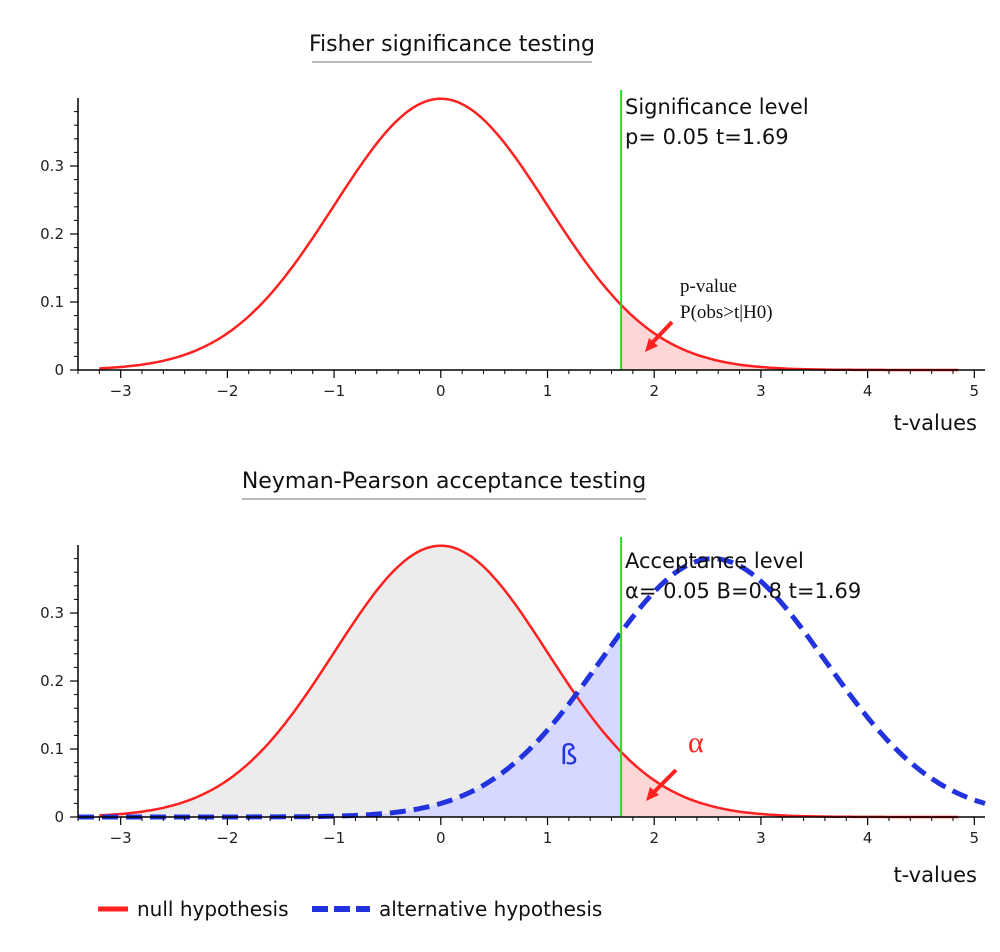 The image size is (1000, 952). Describe the element at coordinates (662, 332) in the screenshot. I see `pvalue-arrow` at that location.